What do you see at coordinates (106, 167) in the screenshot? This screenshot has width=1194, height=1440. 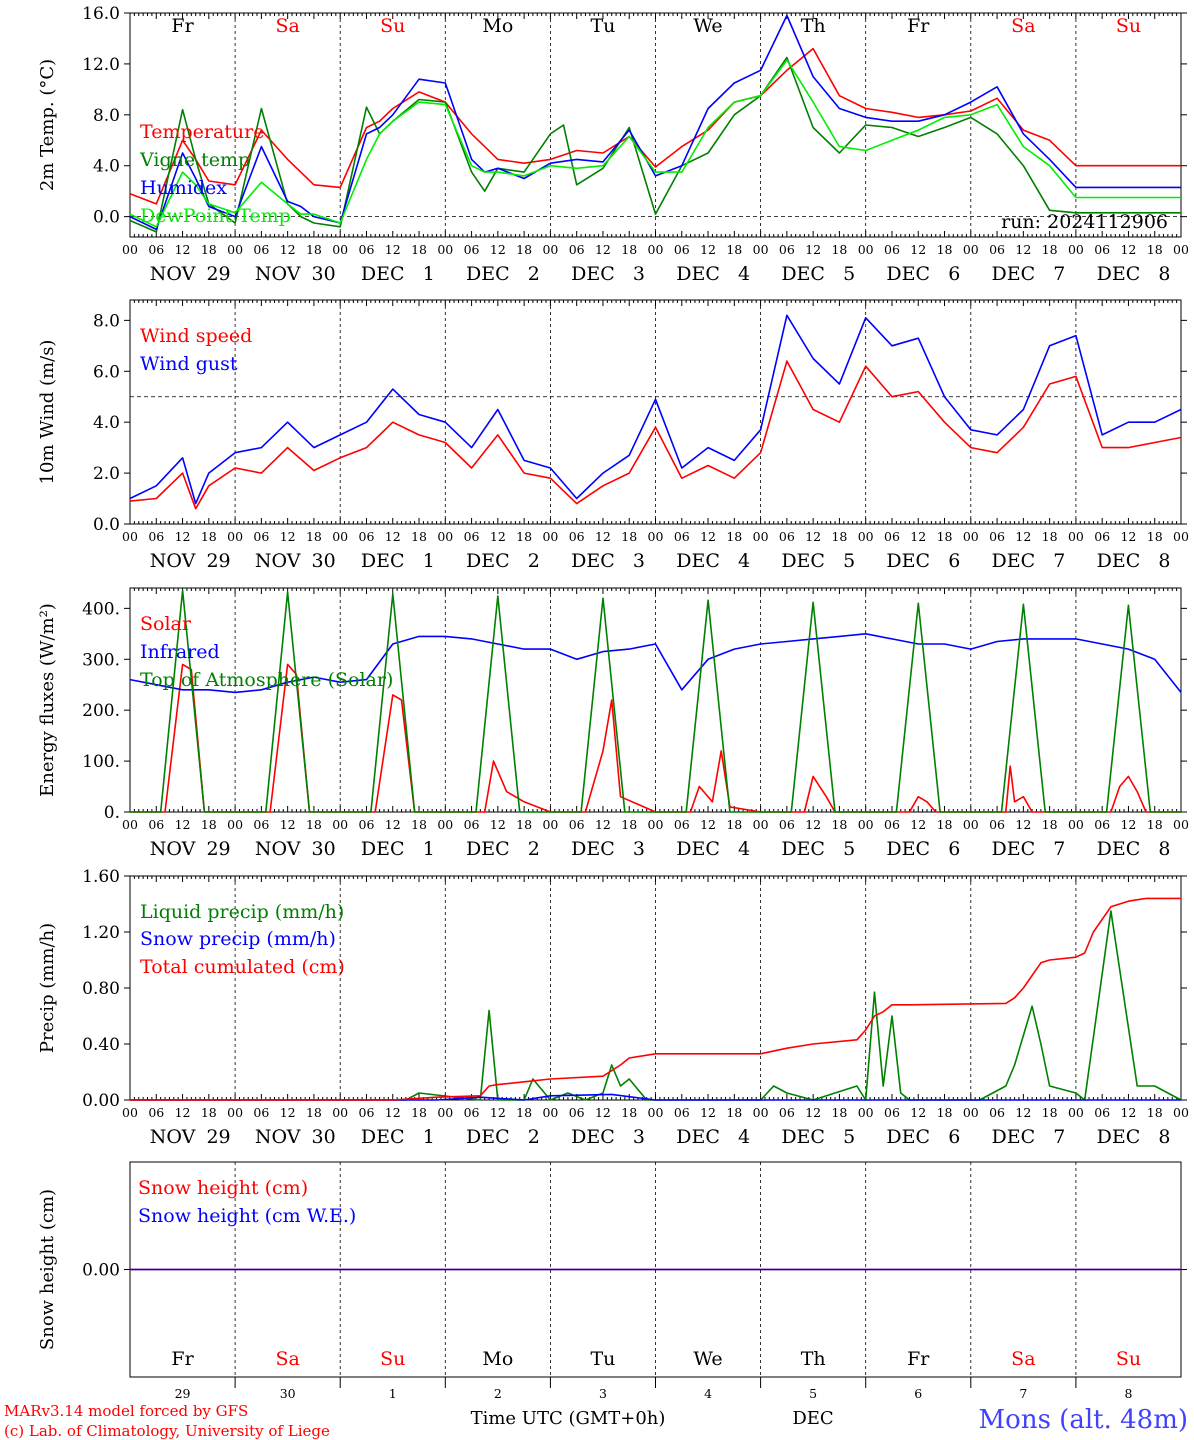 I see `y-tick-label: 4.0` at bounding box center [106, 167].